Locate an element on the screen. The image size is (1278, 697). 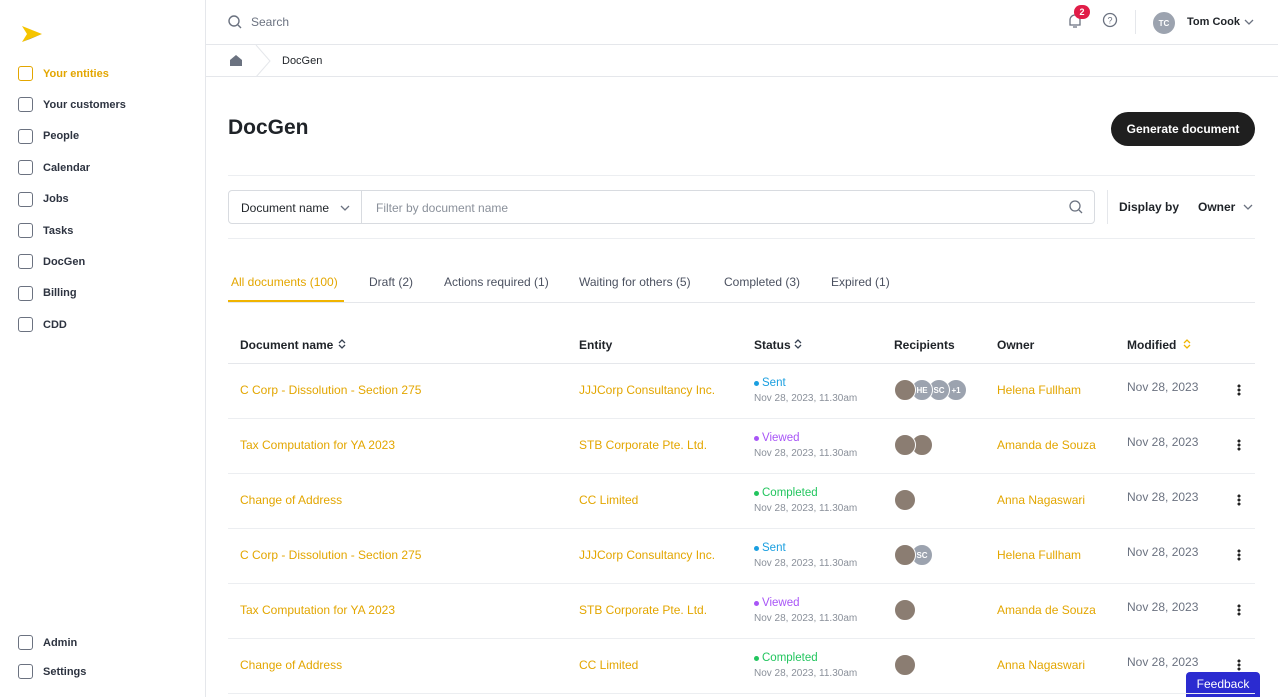
home-icon is located at coordinates (236, 60).